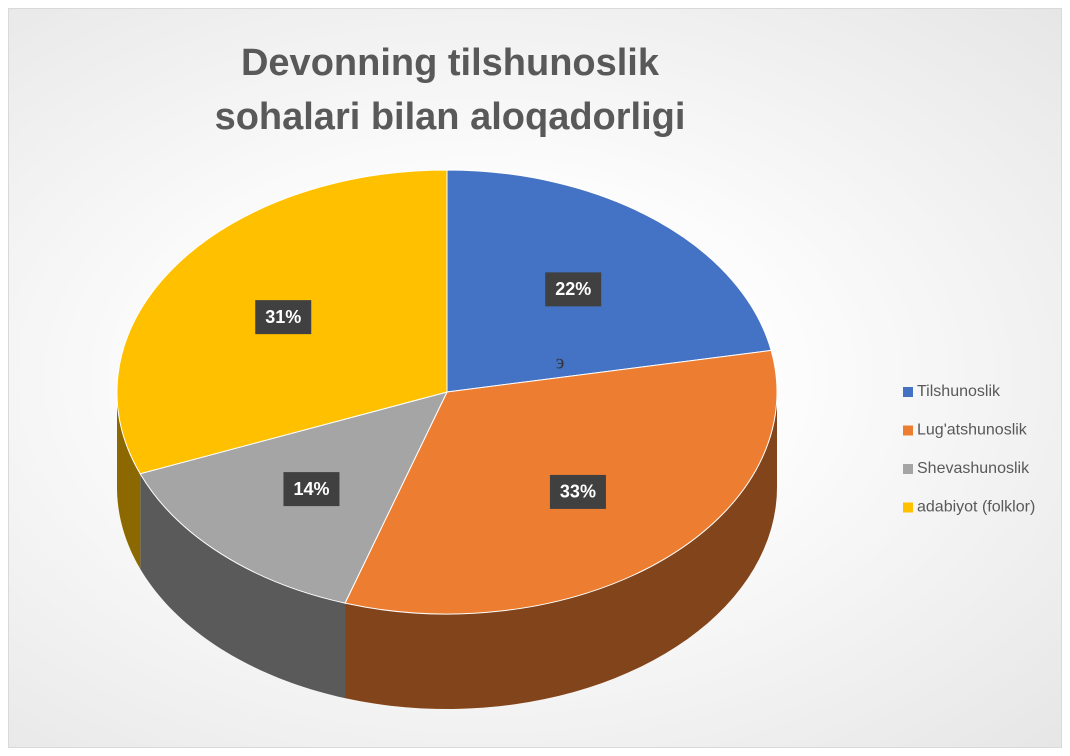 This screenshot has height=756, width=1070. I want to click on legend-label: adabiyot (folklor), so click(976, 507).